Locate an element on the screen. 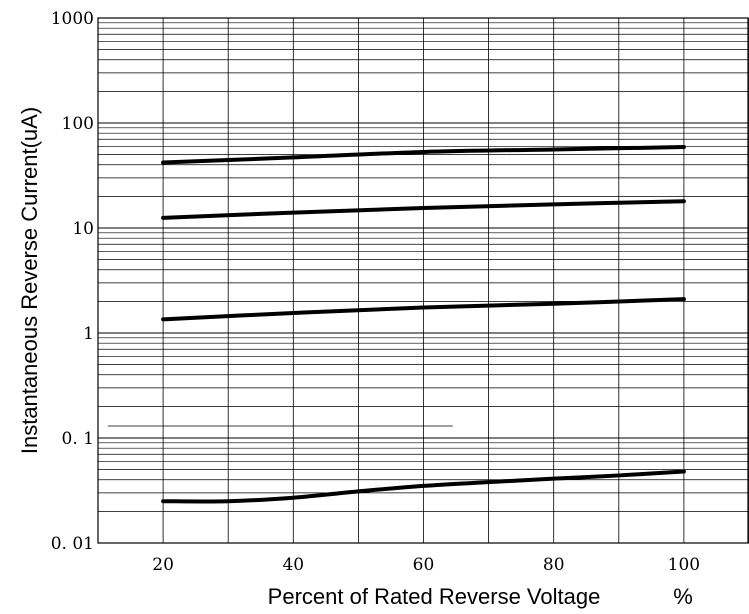 This screenshot has height=614, width=749. x-tick-label: 60 is located at coordinates (424, 565).